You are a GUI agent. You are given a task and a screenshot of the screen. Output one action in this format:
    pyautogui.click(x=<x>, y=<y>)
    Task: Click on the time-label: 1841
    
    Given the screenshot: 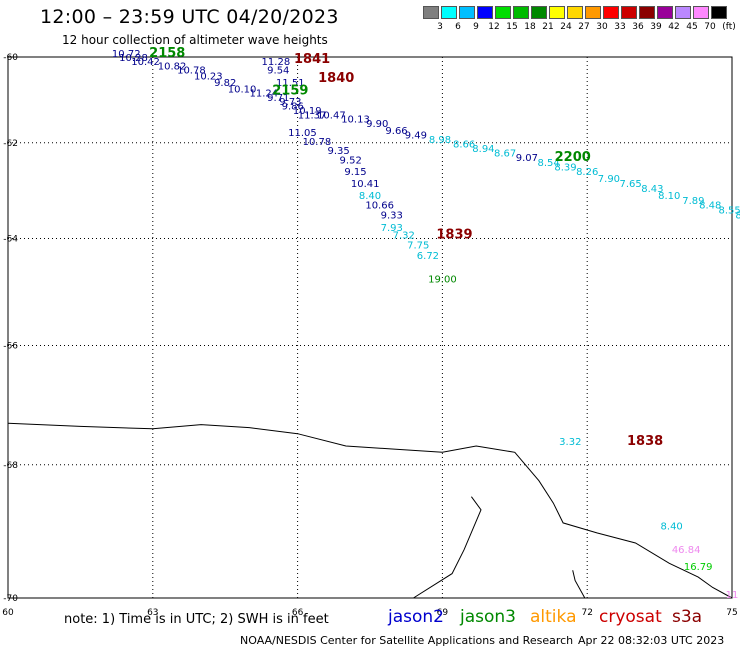 What is the action you would take?
    pyautogui.click(x=312, y=59)
    